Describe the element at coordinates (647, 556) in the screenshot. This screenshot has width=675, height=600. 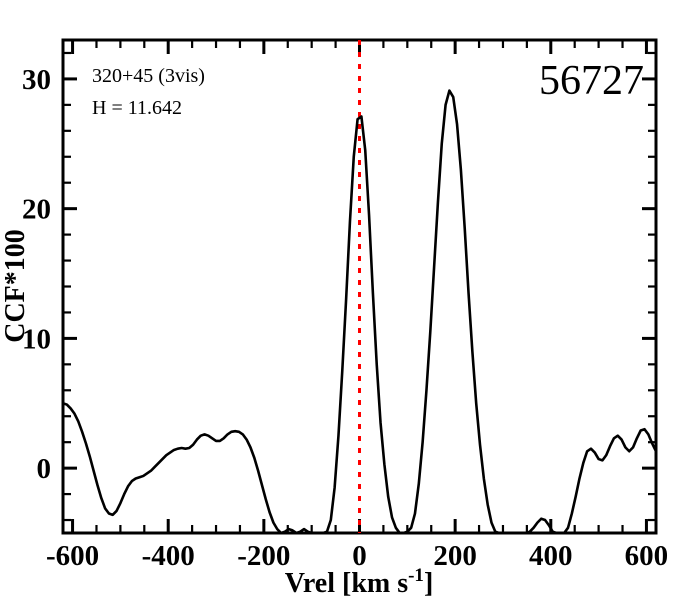
I see `x-tick-label: 600` at that location.